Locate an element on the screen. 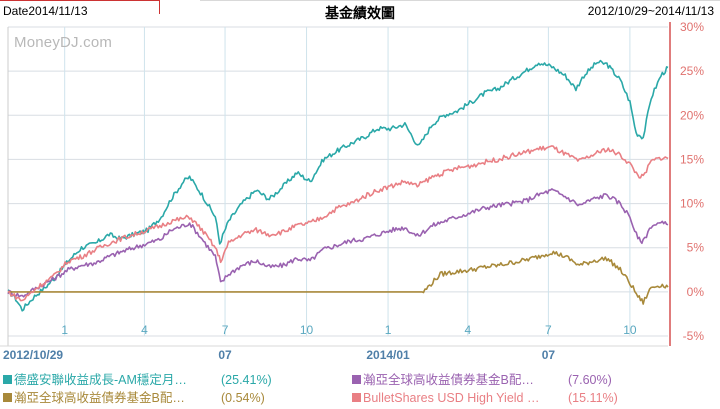 The image size is (720, 409). legend-value-4: (15.11%) is located at coordinates (593, 398).